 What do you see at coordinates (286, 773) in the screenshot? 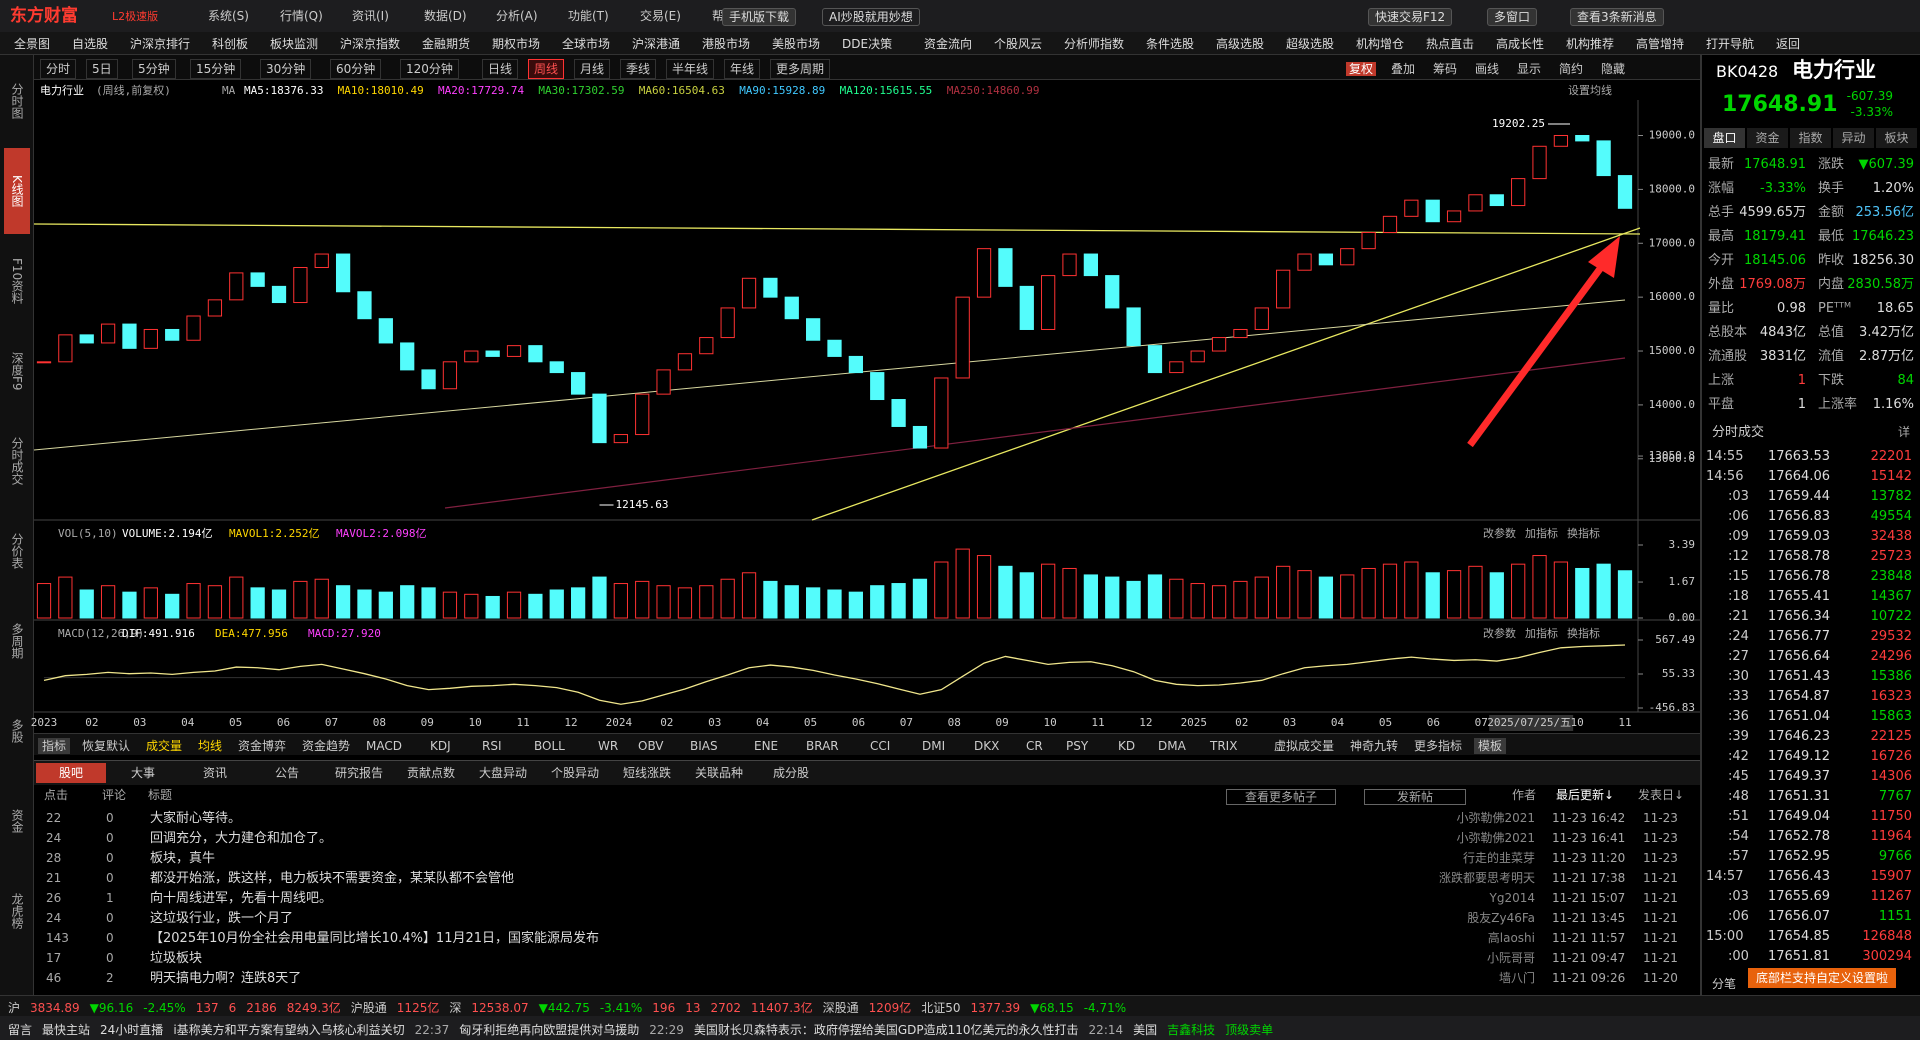
I see `forum-tab: 公告` at bounding box center [286, 773].